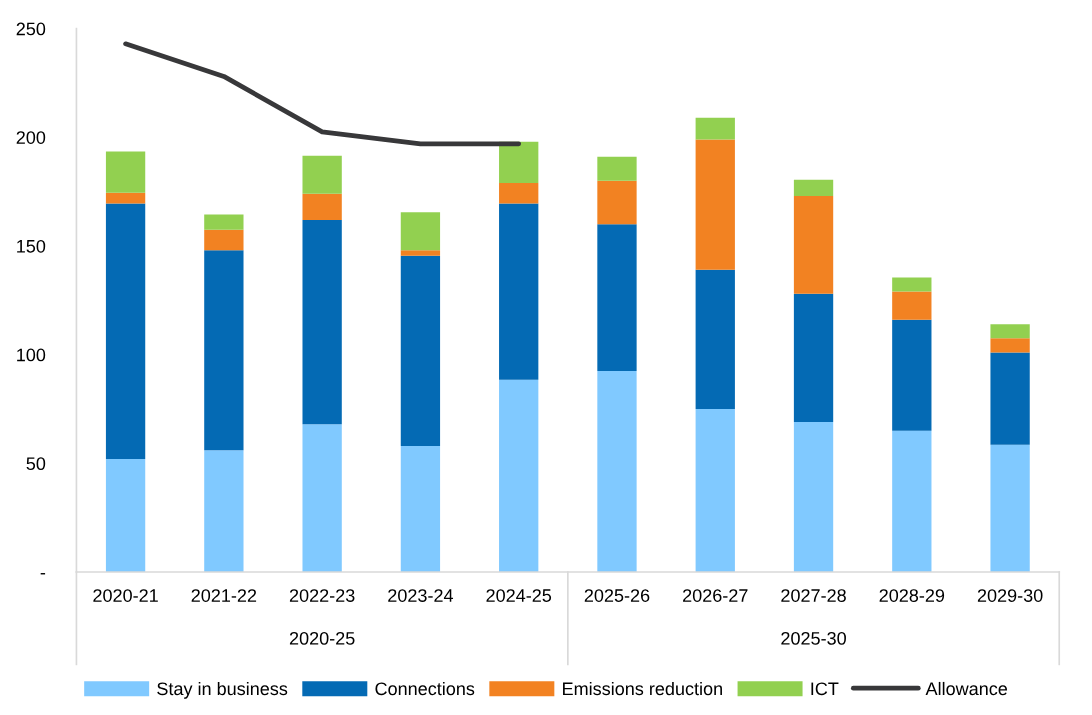 The image size is (1092, 715). Describe the element at coordinates (421, 595) in the screenshot. I see `x-tick-label: 2023-24` at that location.